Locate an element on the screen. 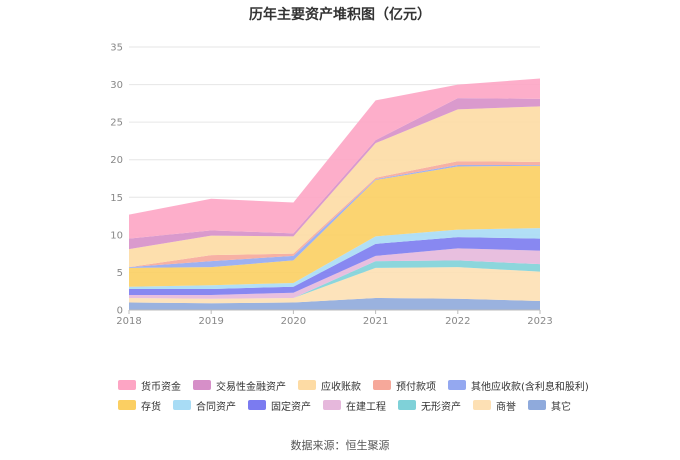  legend-item: 货币资金 is located at coordinates (149, 385).